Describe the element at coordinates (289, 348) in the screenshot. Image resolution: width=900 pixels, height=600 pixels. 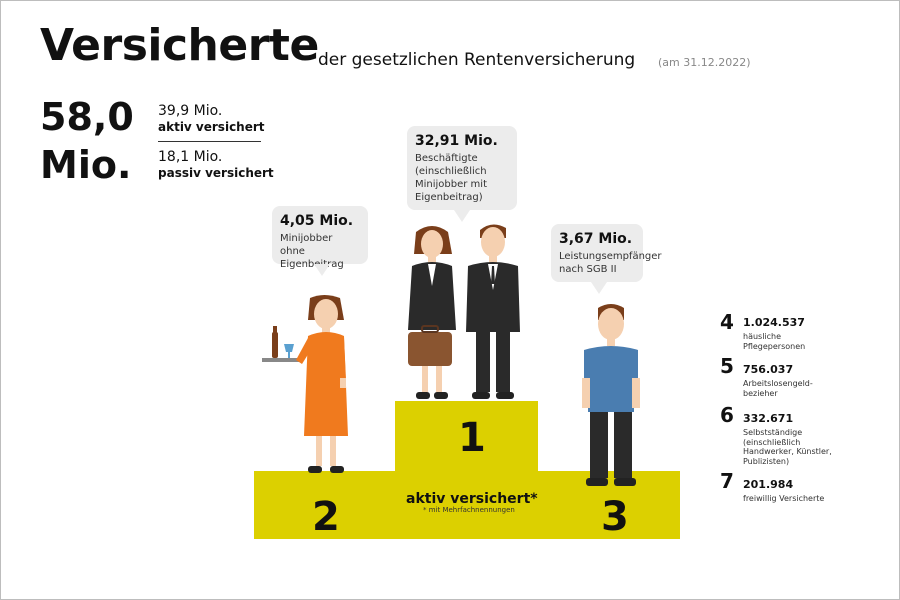
I see `glass-icon` at that location.